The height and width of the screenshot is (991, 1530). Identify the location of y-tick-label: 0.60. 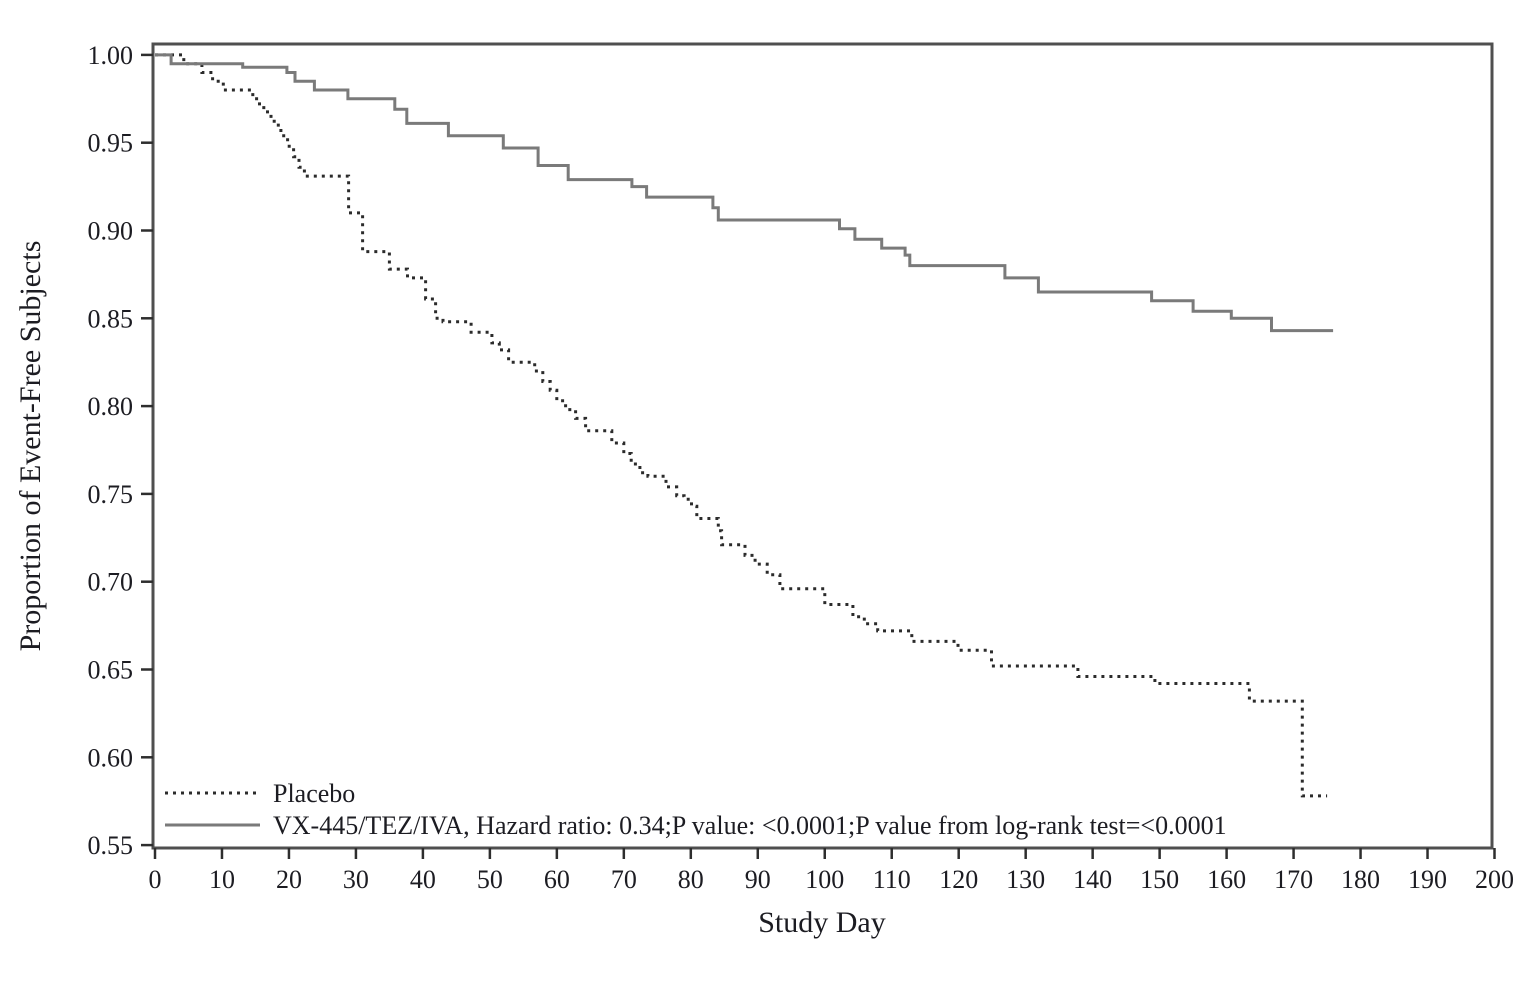
(111, 757).